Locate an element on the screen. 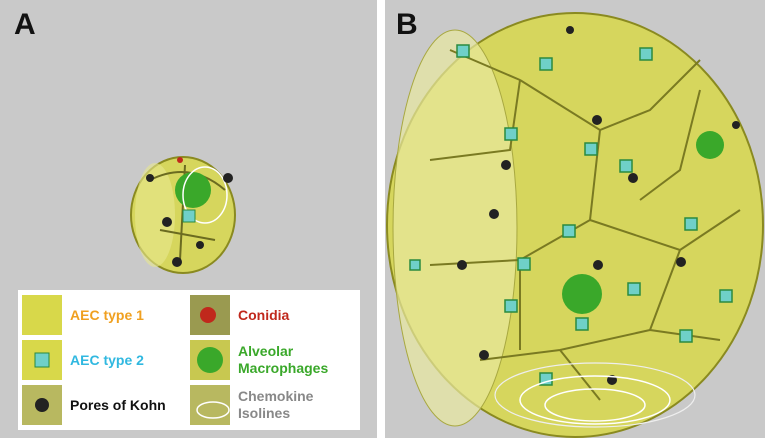 The image size is (765, 438). legend-label: AEC type 2 is located at coordinates (107, 360).